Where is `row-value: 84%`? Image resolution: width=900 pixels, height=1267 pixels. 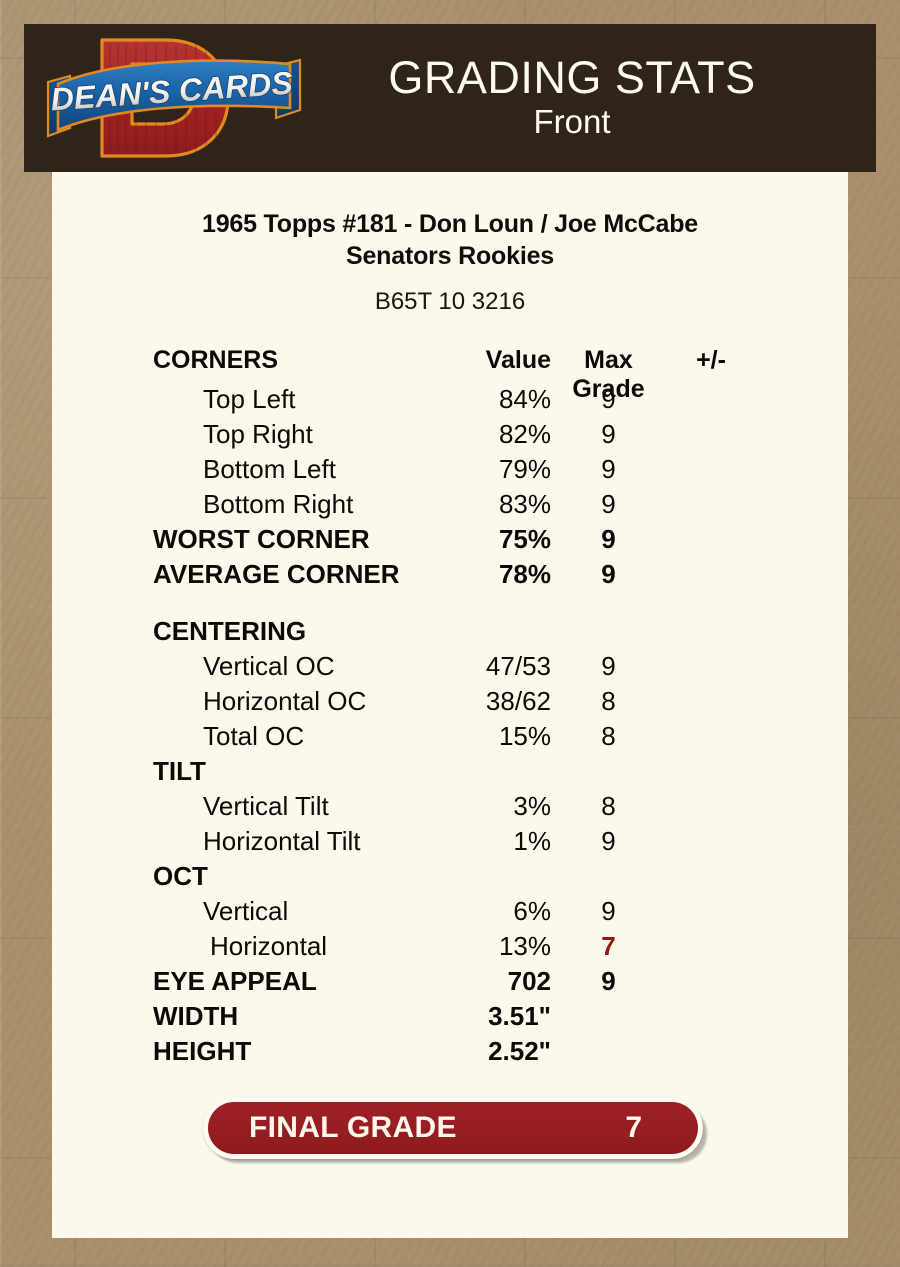 row-value: 84% is located at coordinates (524, 399).